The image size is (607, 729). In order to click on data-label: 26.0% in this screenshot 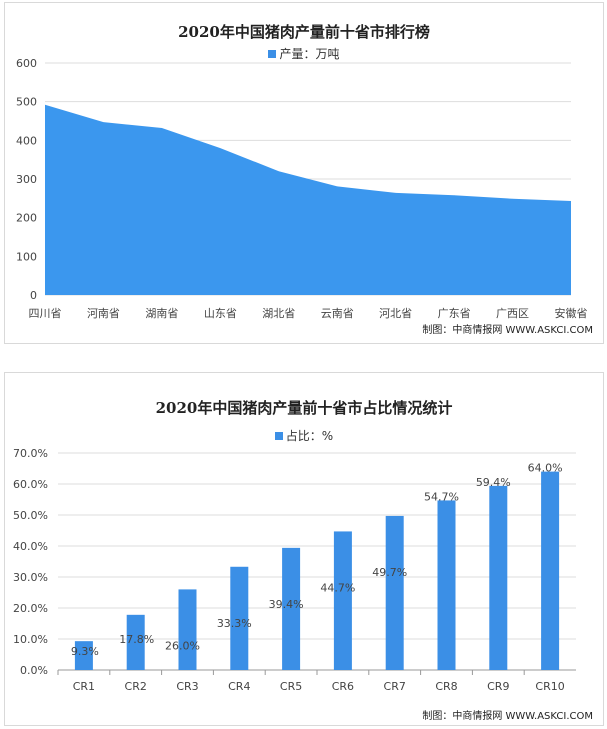, I will do `click(182, 645)`.